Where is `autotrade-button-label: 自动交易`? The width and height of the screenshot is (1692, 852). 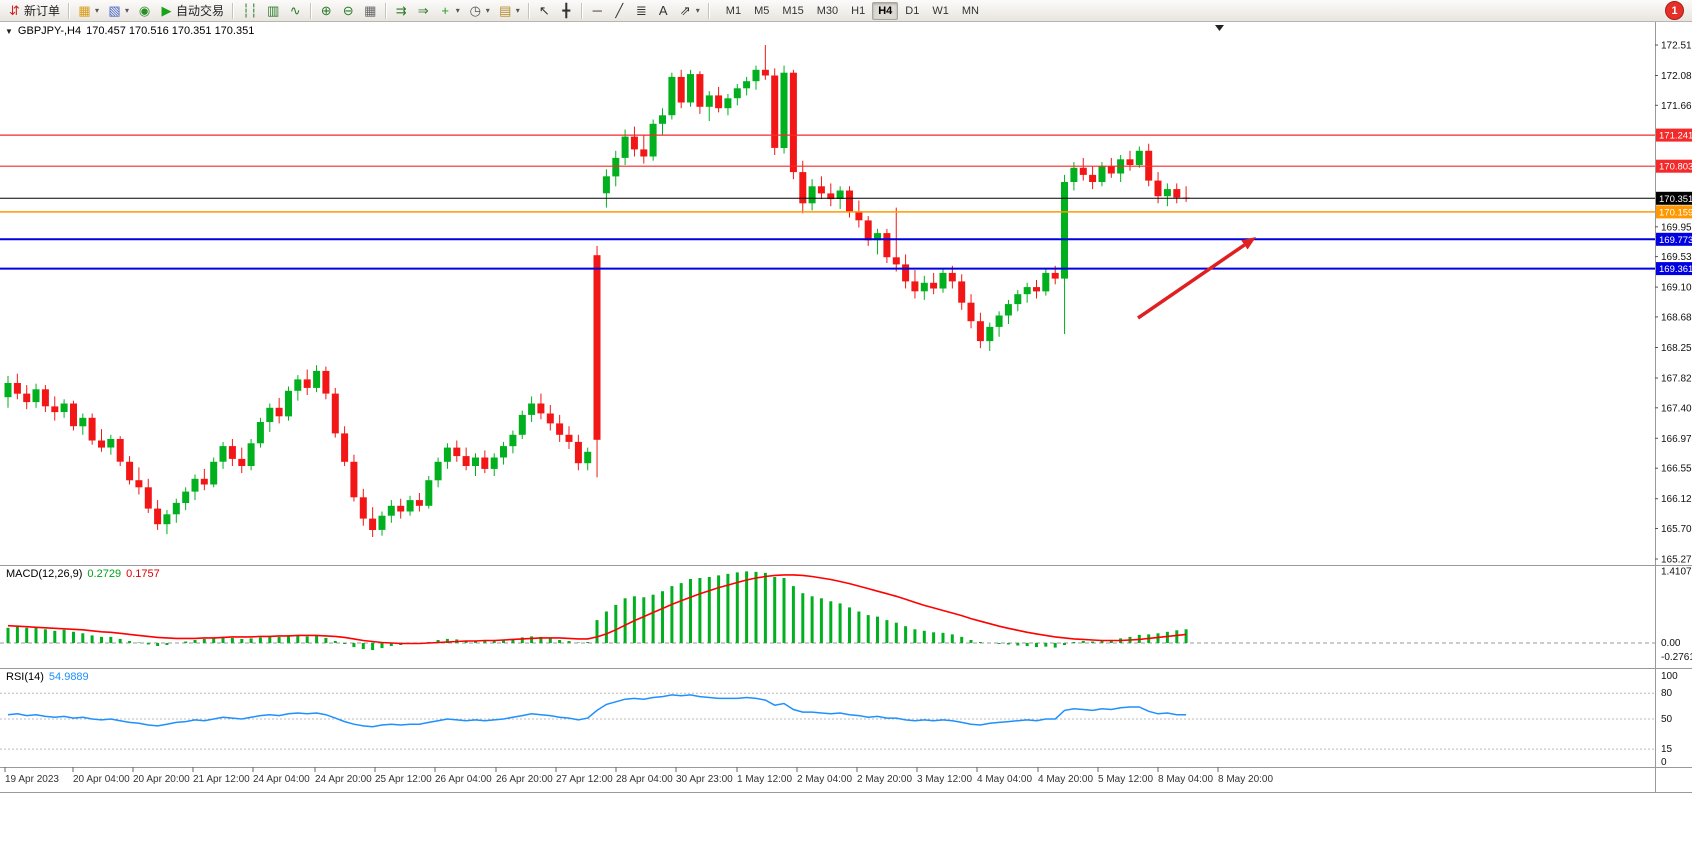 autotrade-button-label: 自动交易 is located at coordinates (200, 11).